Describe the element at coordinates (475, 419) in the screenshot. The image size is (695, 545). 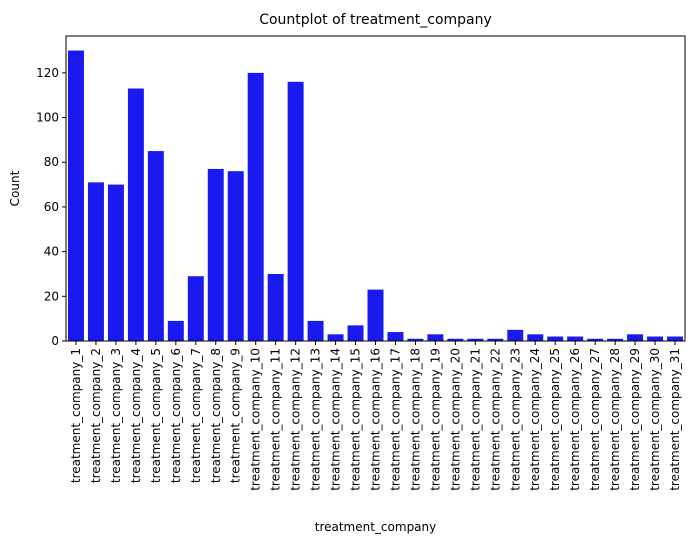
I see `x-tick-label: treatment_company_21` at that location.